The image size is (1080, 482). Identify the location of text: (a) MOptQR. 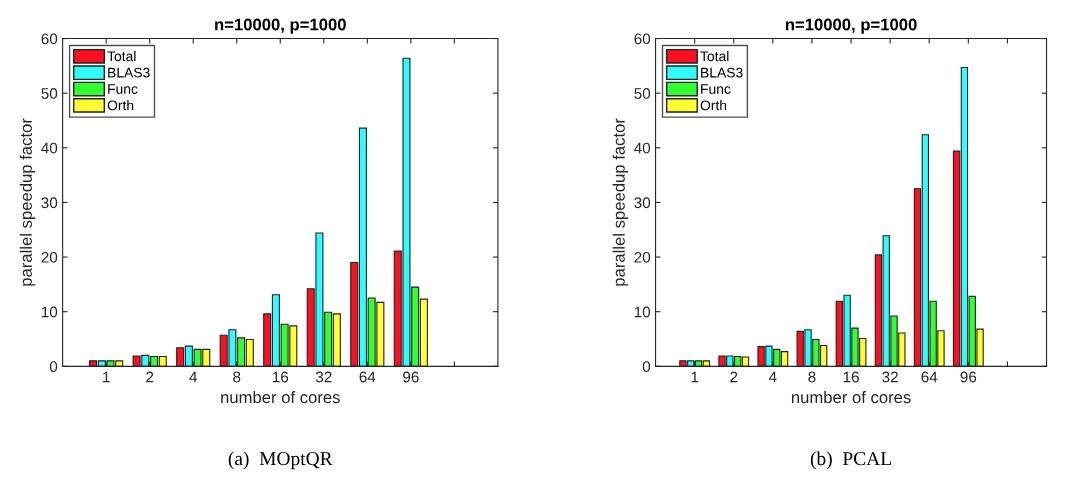
(280, 460).